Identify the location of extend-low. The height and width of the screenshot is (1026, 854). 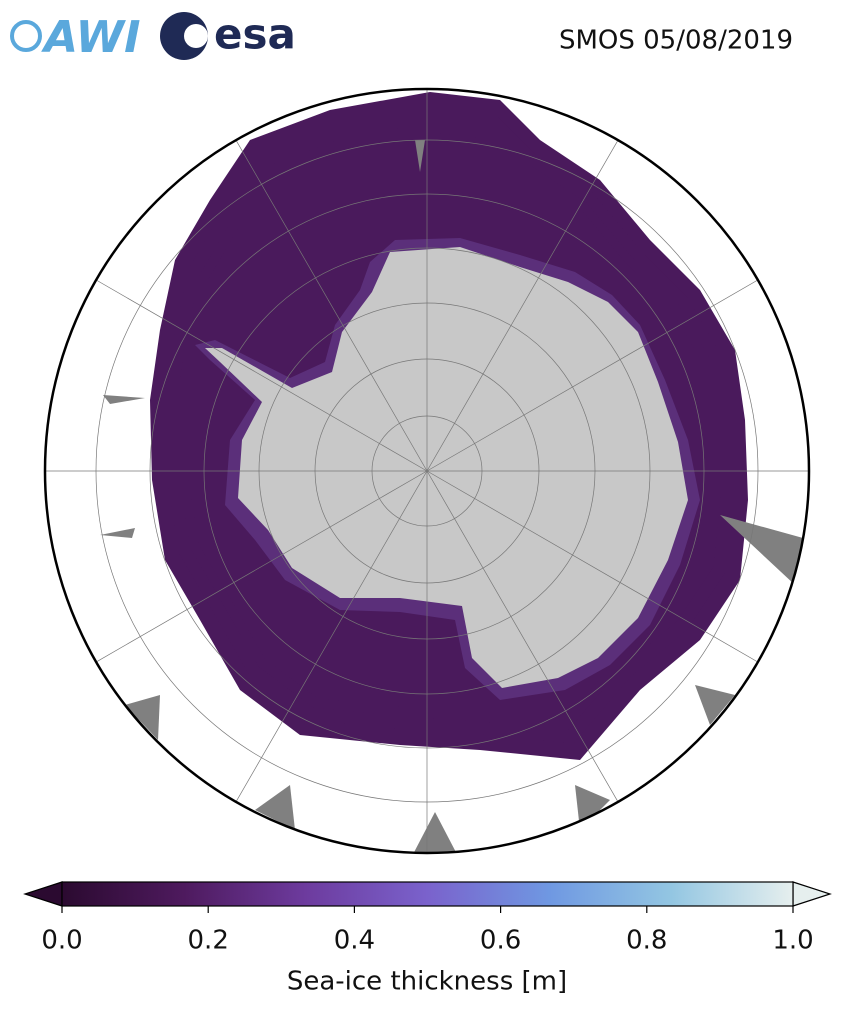
(43, 894).